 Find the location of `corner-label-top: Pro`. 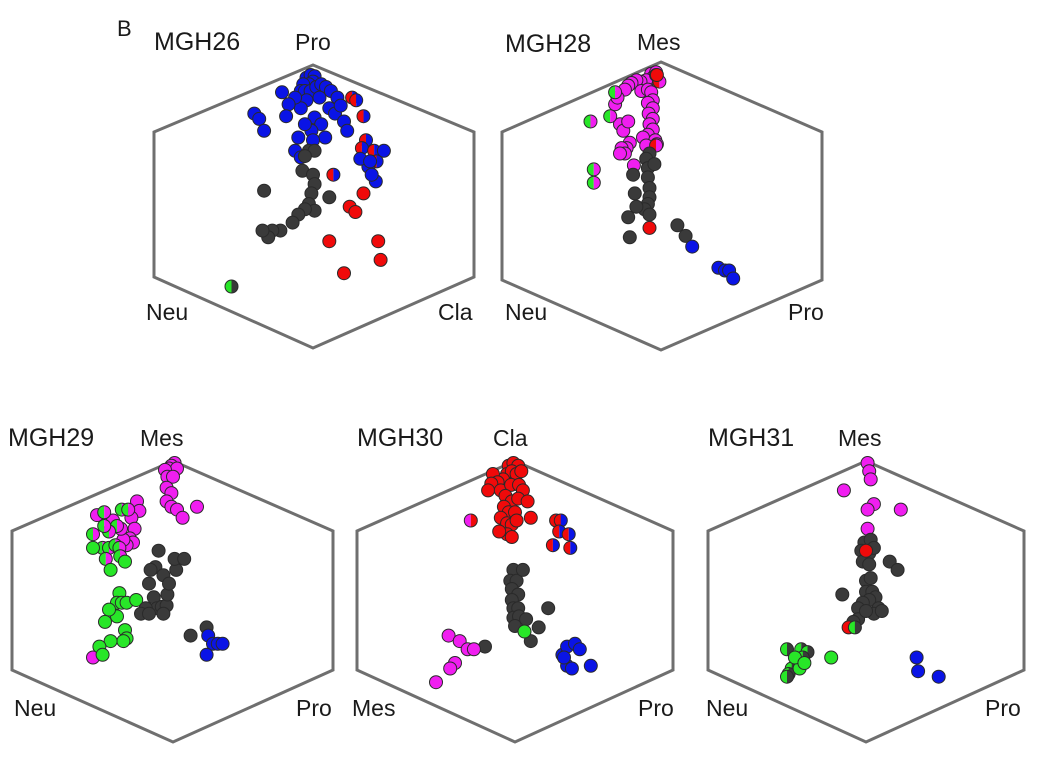

corner-label-top: Pro is located at coordinates (313, 42).